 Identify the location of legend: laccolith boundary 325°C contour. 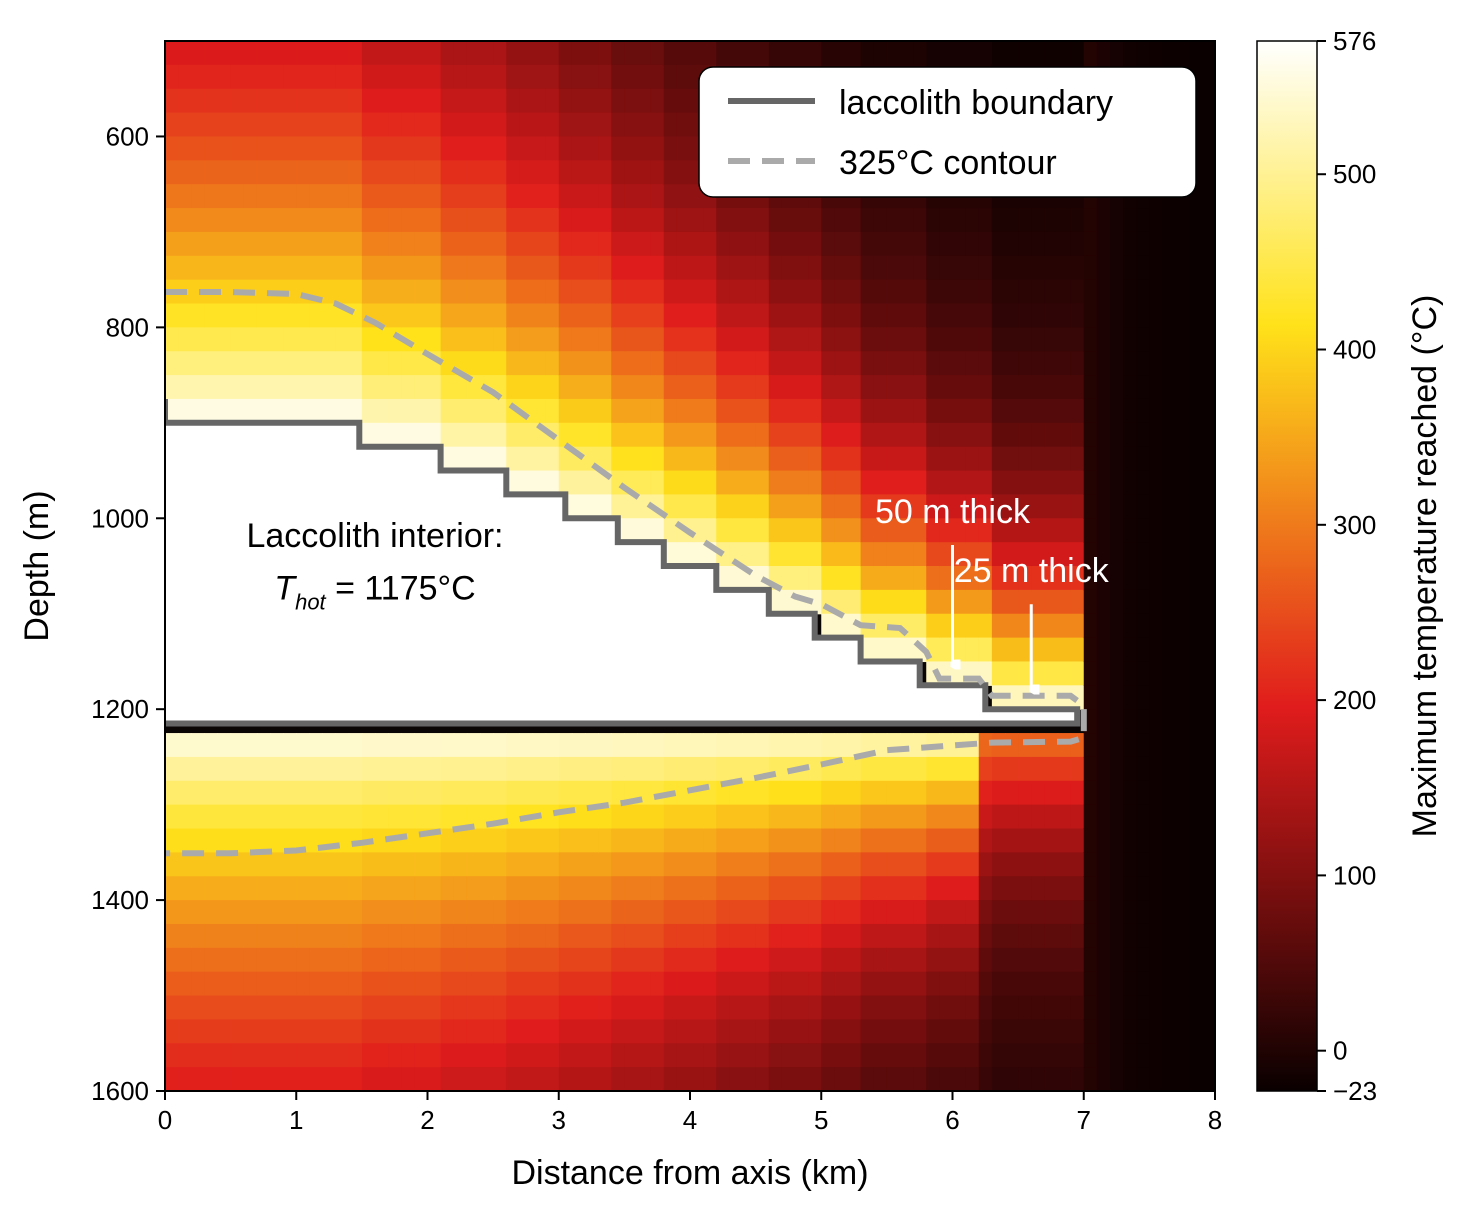
(947, 132).